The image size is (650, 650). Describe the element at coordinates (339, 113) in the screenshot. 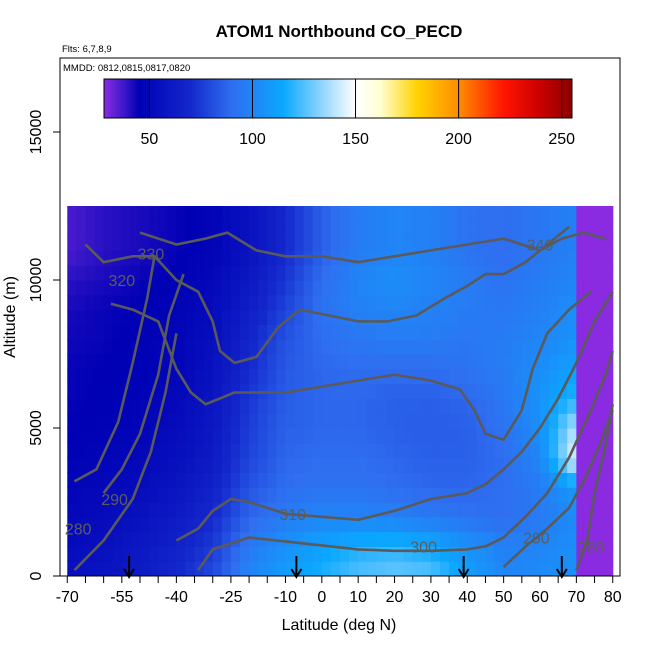

I see `colorbar: 50 100 150 200 250` at that location.